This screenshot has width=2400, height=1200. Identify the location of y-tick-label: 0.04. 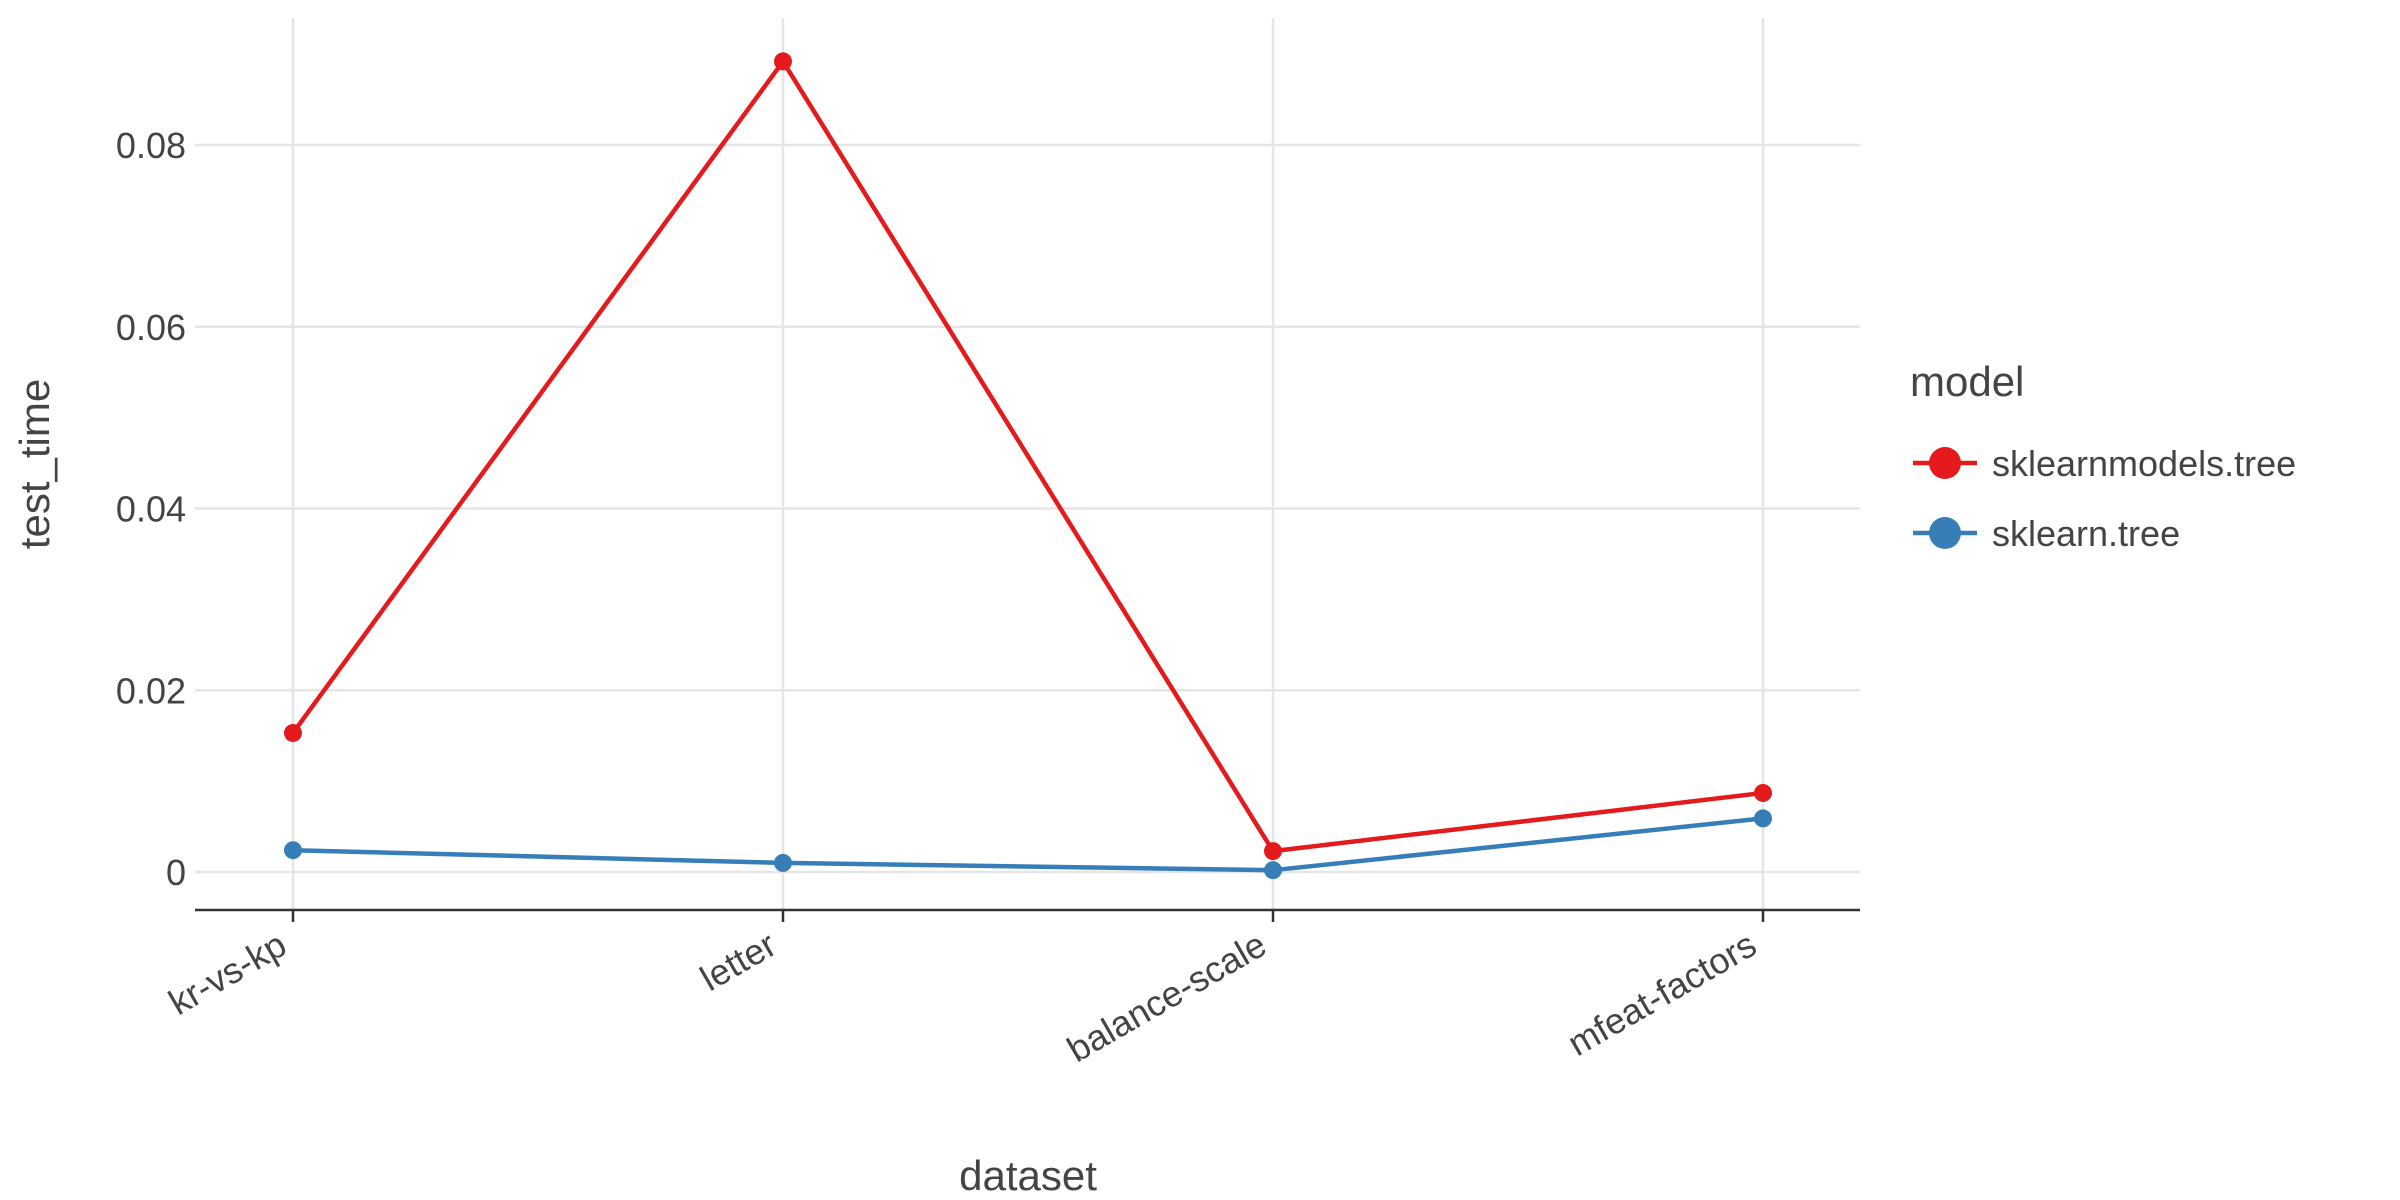
(151, 509).